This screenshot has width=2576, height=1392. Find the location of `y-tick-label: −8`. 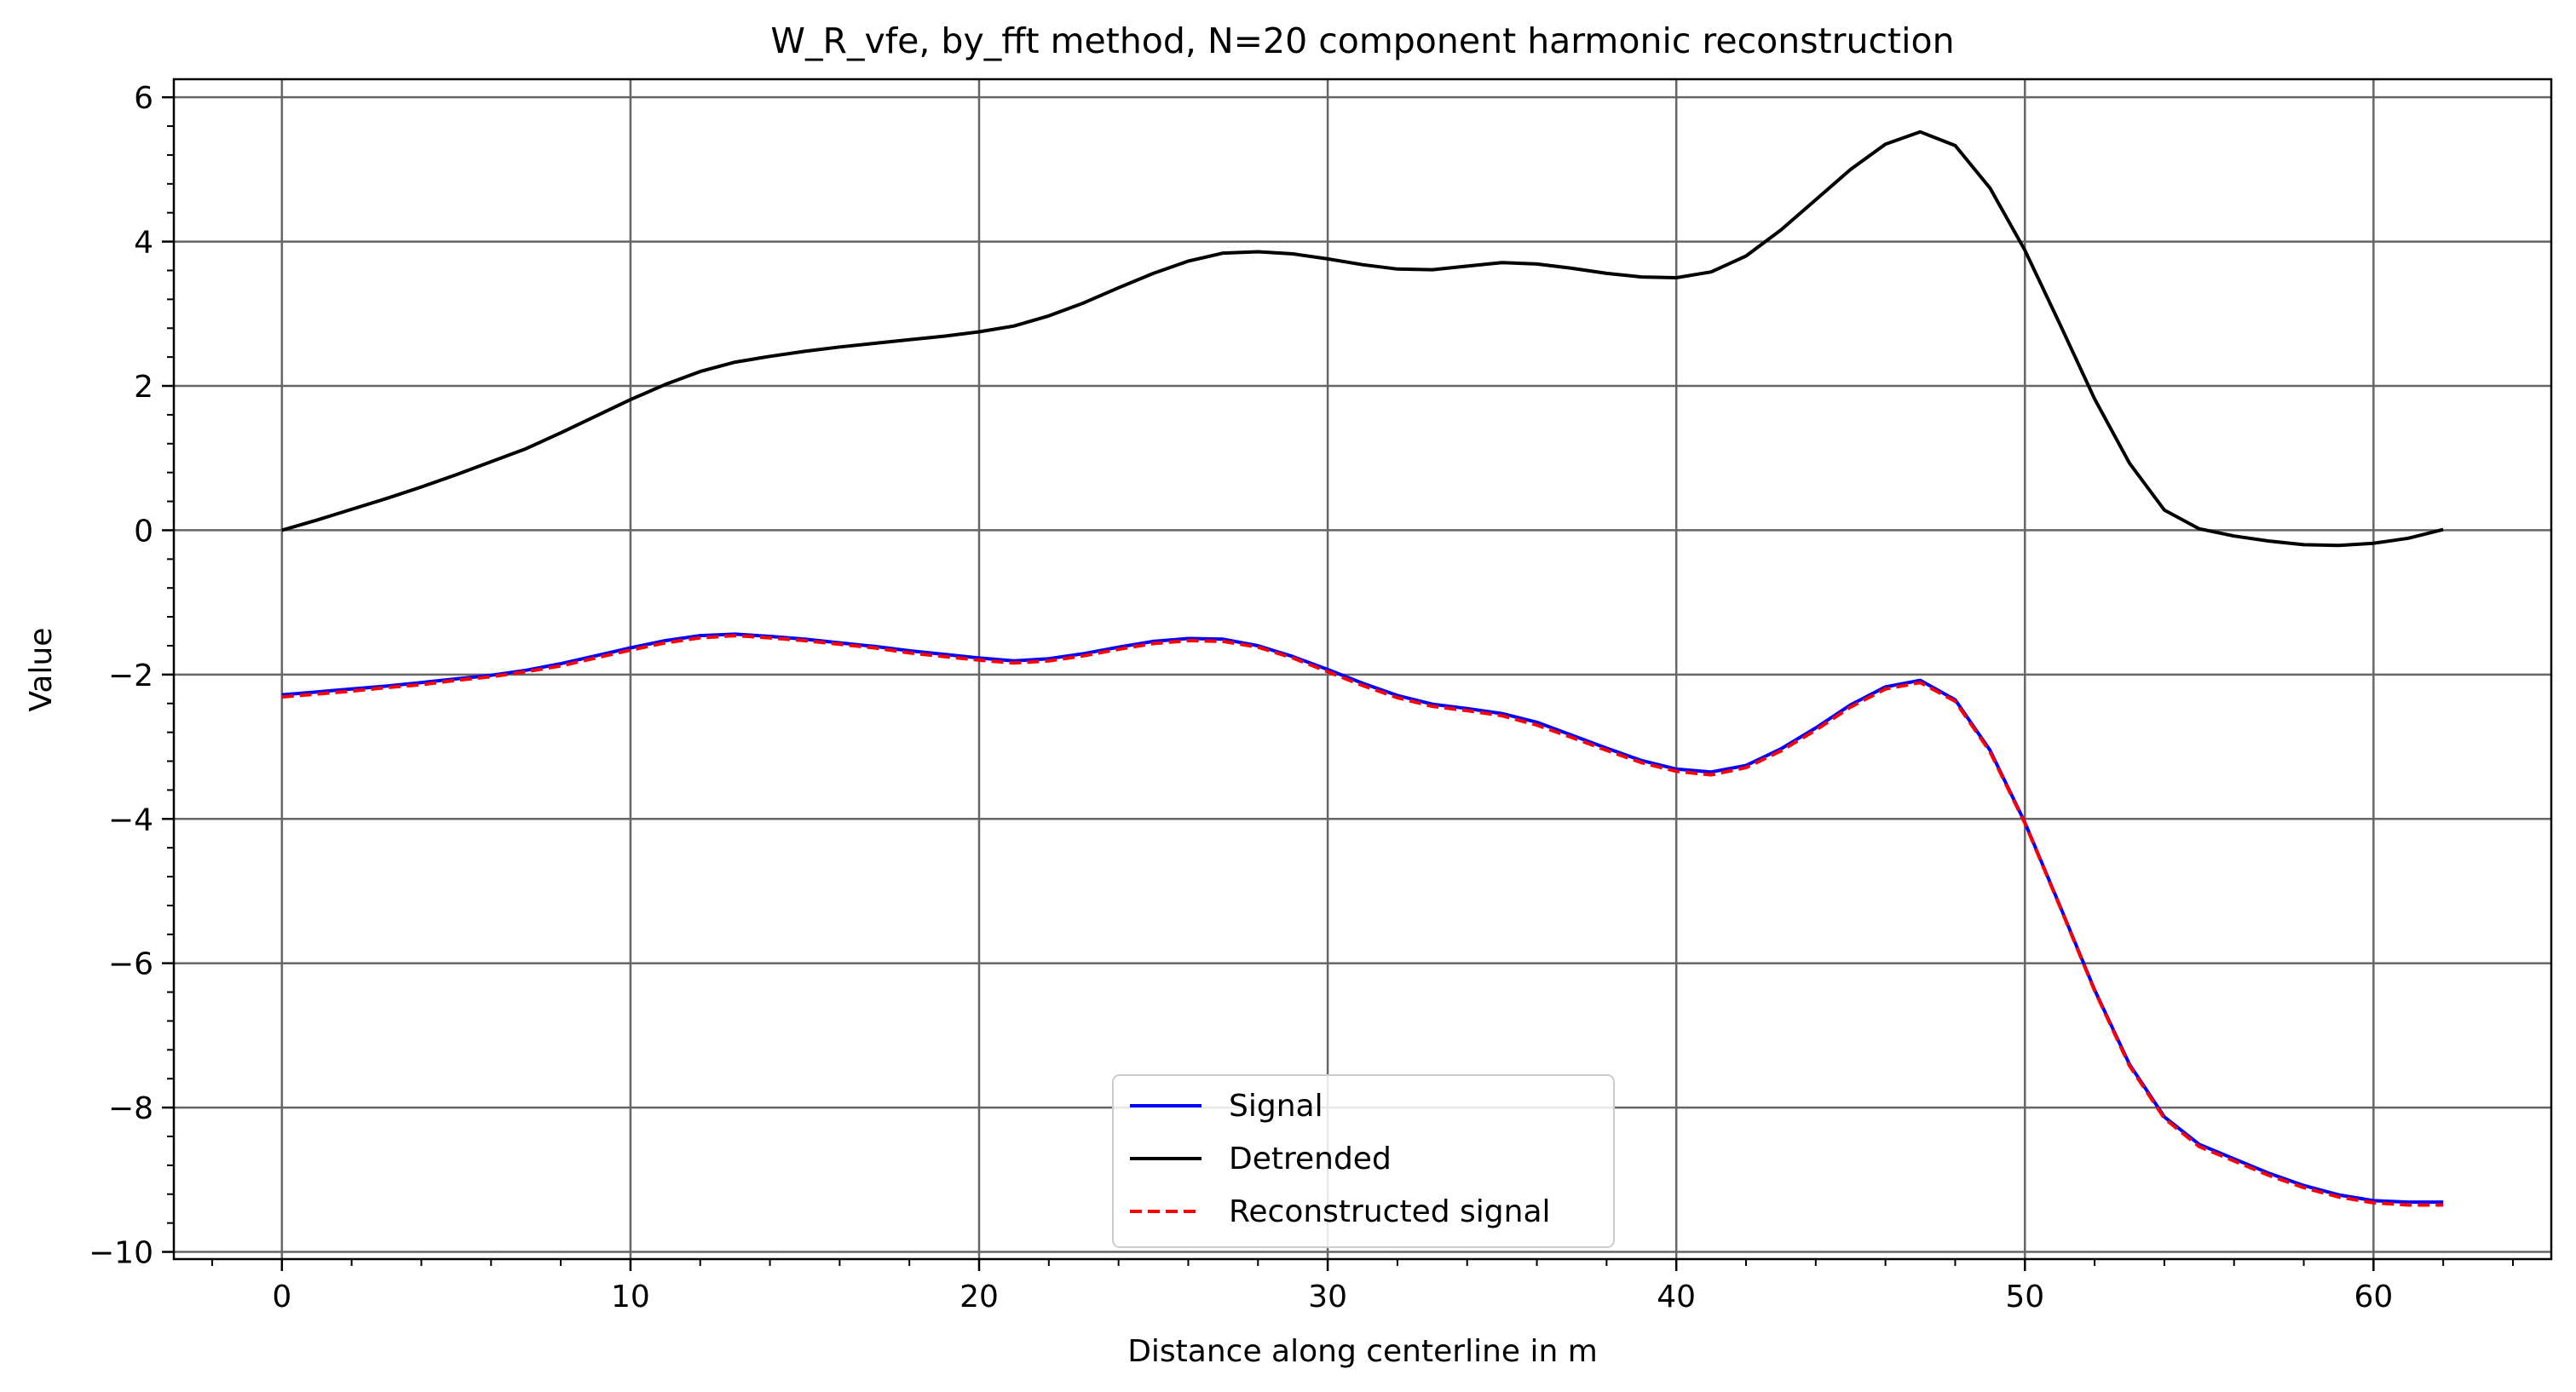

y-tick-label: −8 is located at coordinates (130, 1108).